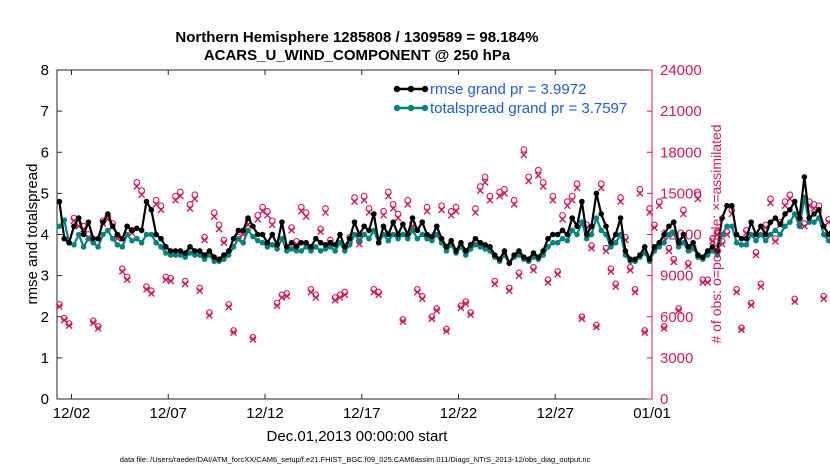  Describe the element at coordinates (397, 108) in the screenshot. I see `legend-spread-marker` at that location.